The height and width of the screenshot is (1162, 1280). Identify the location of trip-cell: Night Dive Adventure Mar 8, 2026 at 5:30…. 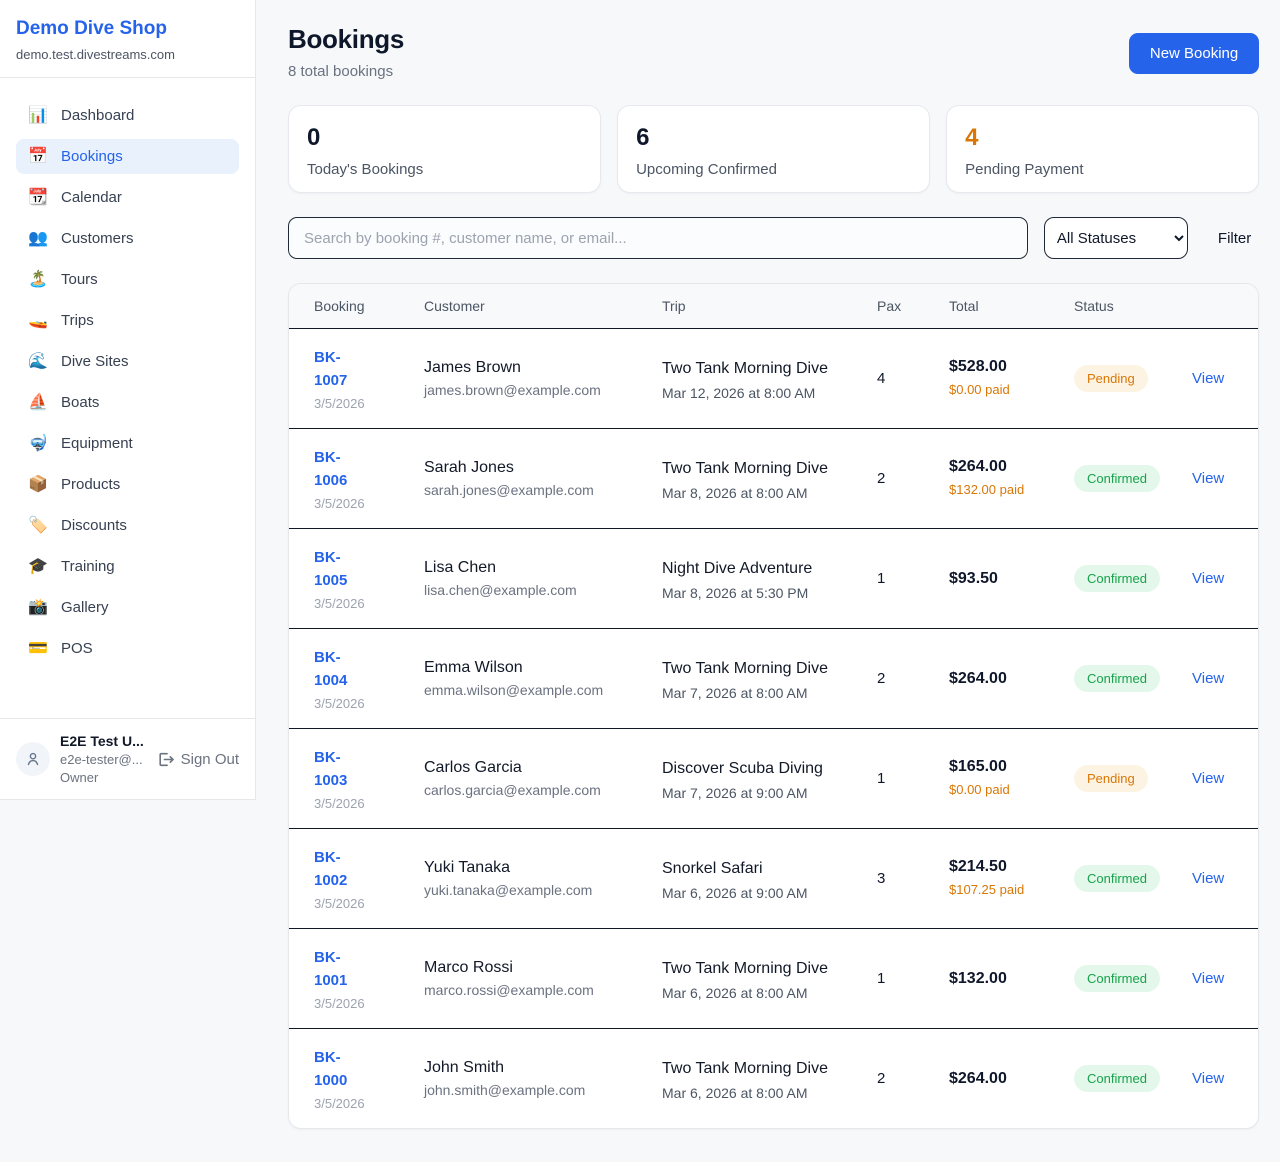
(769, 579).